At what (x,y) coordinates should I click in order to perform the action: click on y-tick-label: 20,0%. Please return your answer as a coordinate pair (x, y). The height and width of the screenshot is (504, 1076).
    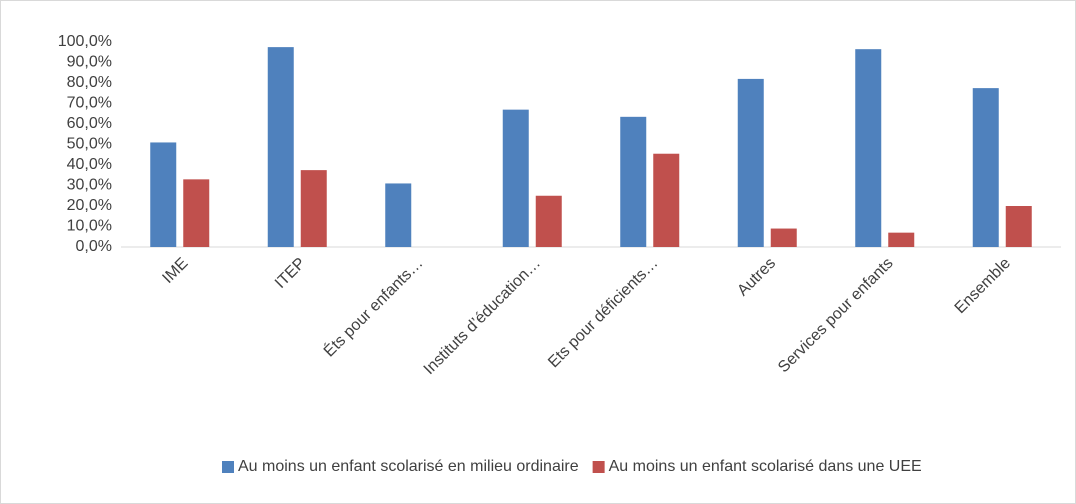
    Looking at the image, I should click on (89, 205).